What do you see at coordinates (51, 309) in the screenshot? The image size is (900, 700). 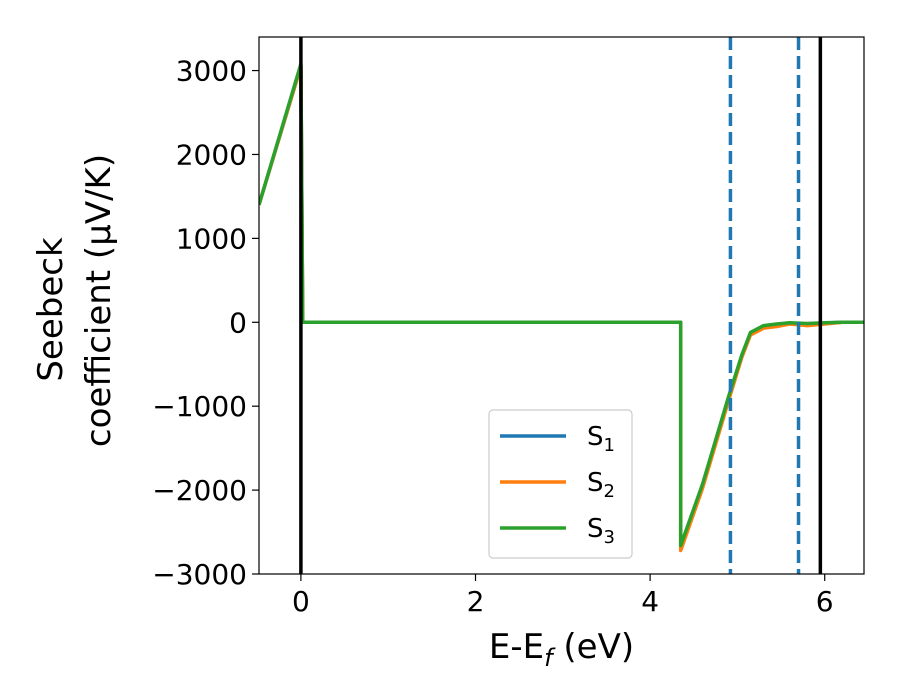 I see `y-axis-label-line1: Seebeck` at bounding box center [51, 309].